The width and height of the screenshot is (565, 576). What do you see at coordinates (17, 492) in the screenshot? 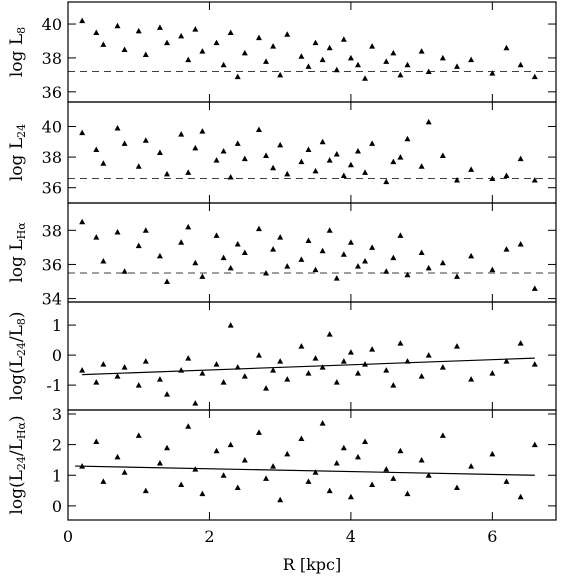
I see `y-label-text: log(L` at bounding box center [17, 492].